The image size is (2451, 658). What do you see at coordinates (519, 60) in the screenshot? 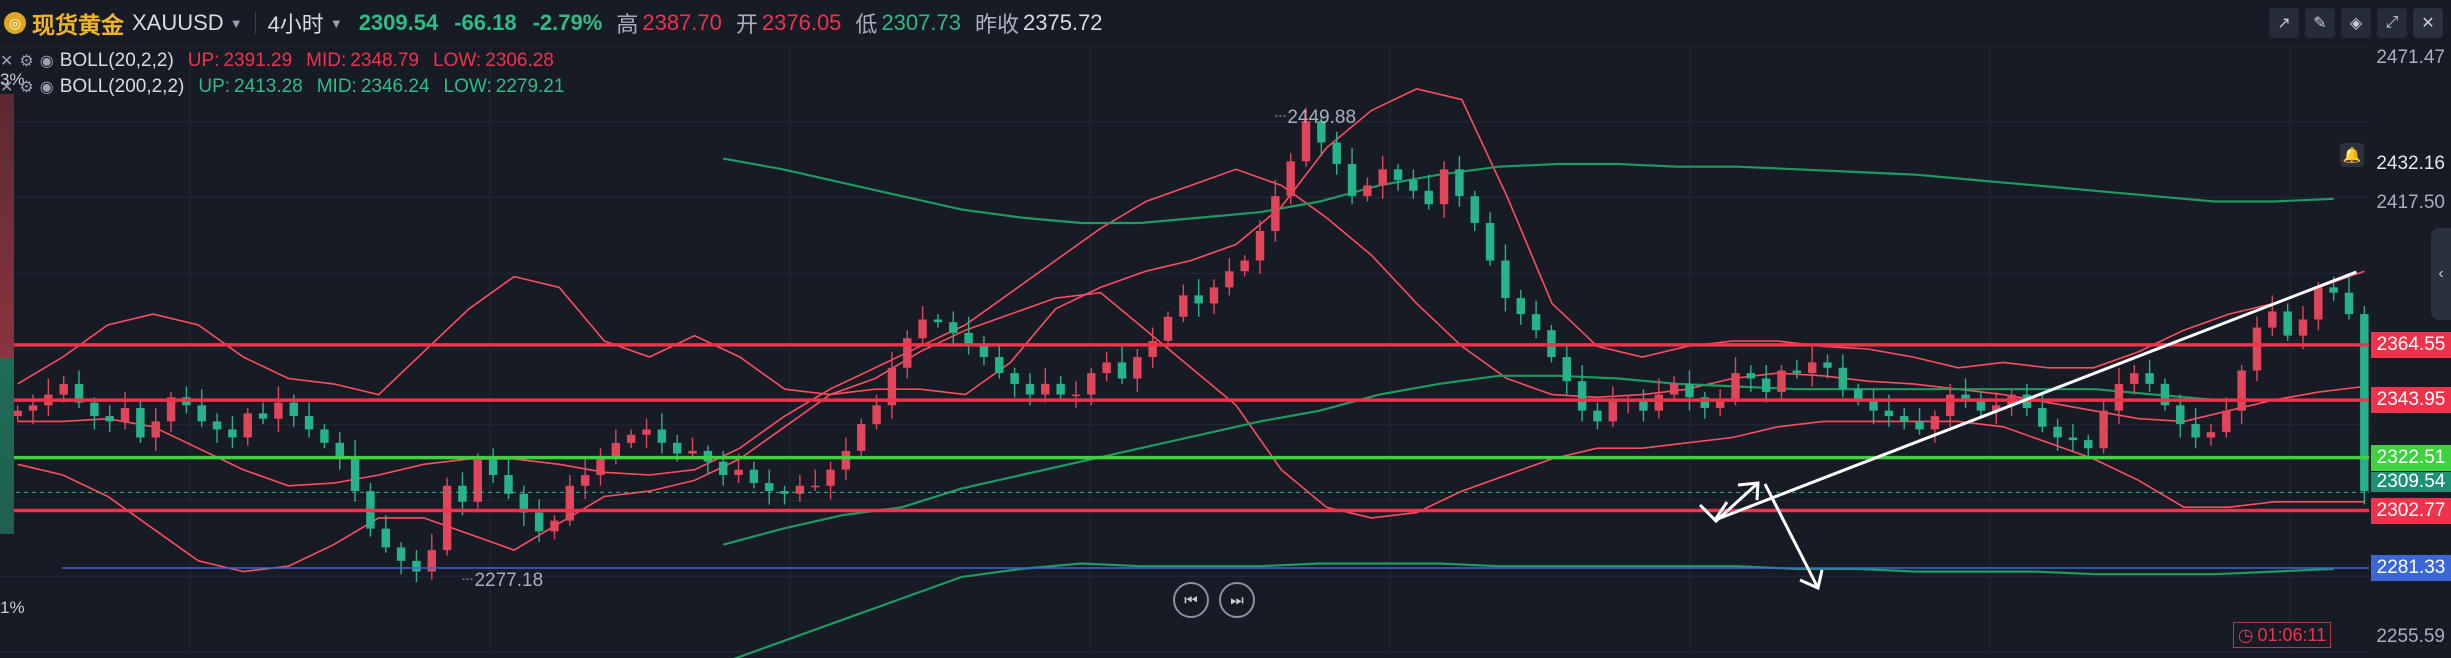
I see `boll20-low: 2306.28` at bounding box center [519, 60].